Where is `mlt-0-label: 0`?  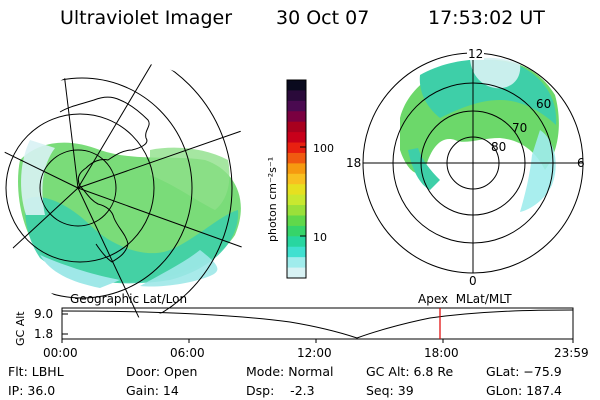
mlt-0-label: 0 is located at coordinates (473, 281).